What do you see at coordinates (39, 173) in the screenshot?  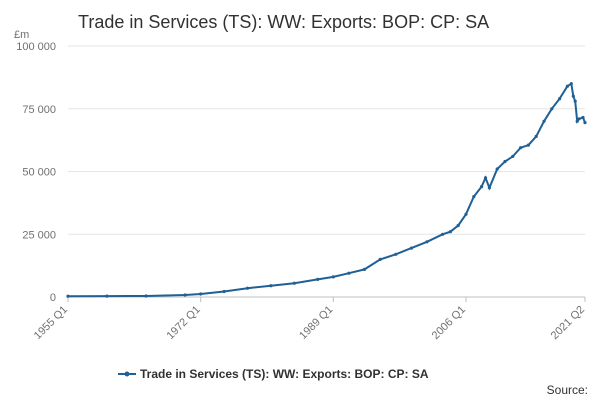 I see `y-tick-label: 50 000` at bounding box center [39, 173].